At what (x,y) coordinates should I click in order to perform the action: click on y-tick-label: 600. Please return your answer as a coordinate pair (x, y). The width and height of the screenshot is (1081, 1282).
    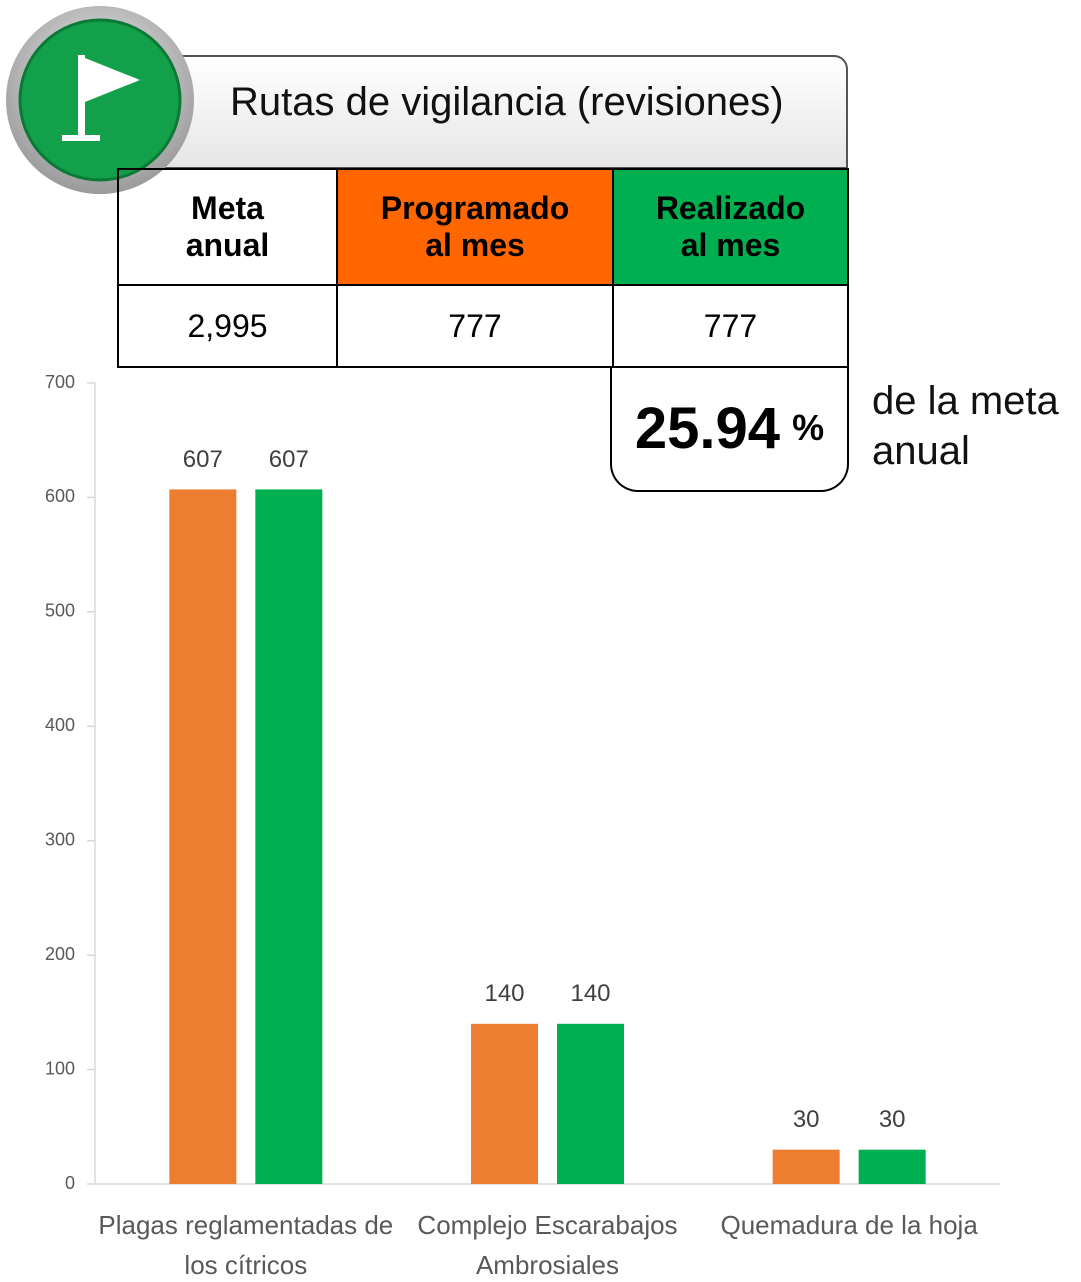
    Looking at the image, I should click on (60, 496).